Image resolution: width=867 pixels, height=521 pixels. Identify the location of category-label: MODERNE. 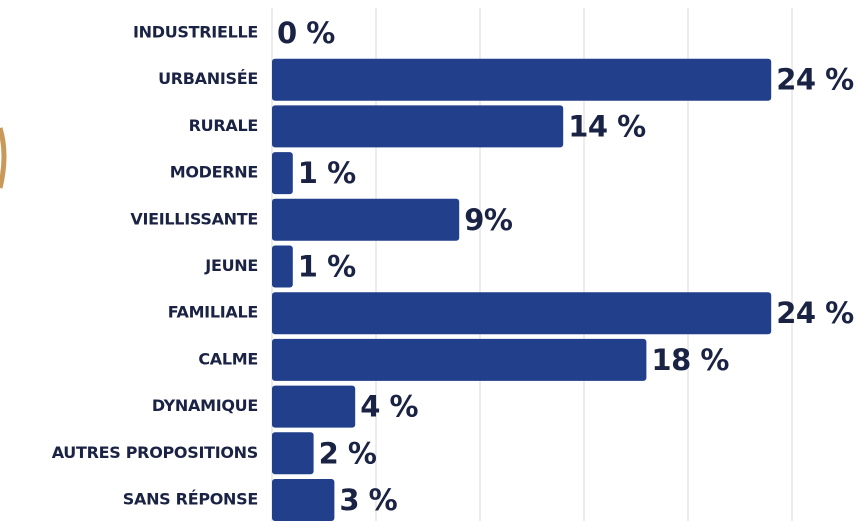
(214, 172).